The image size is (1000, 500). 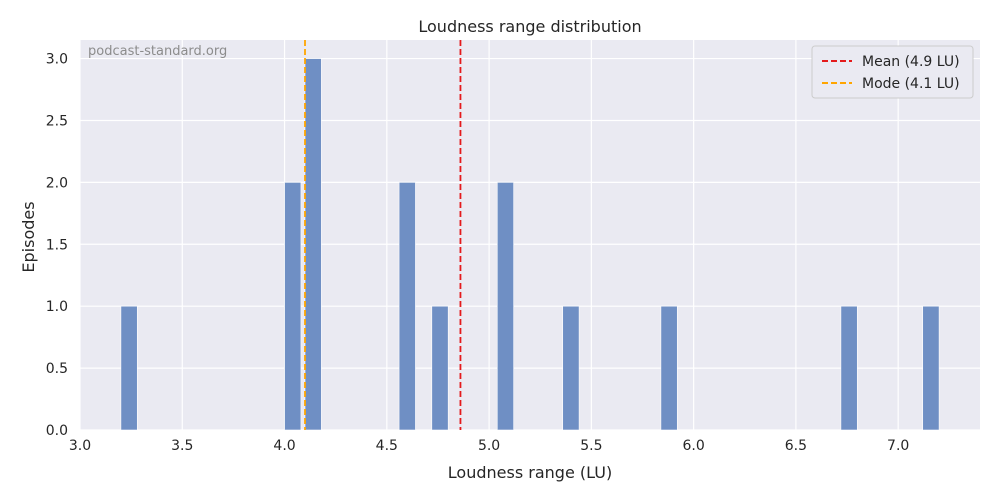 What do you see at coordinates (284, 446) in the screenshot?
I see `x-tick-label: 4.0` at bounding box center [284, 446].